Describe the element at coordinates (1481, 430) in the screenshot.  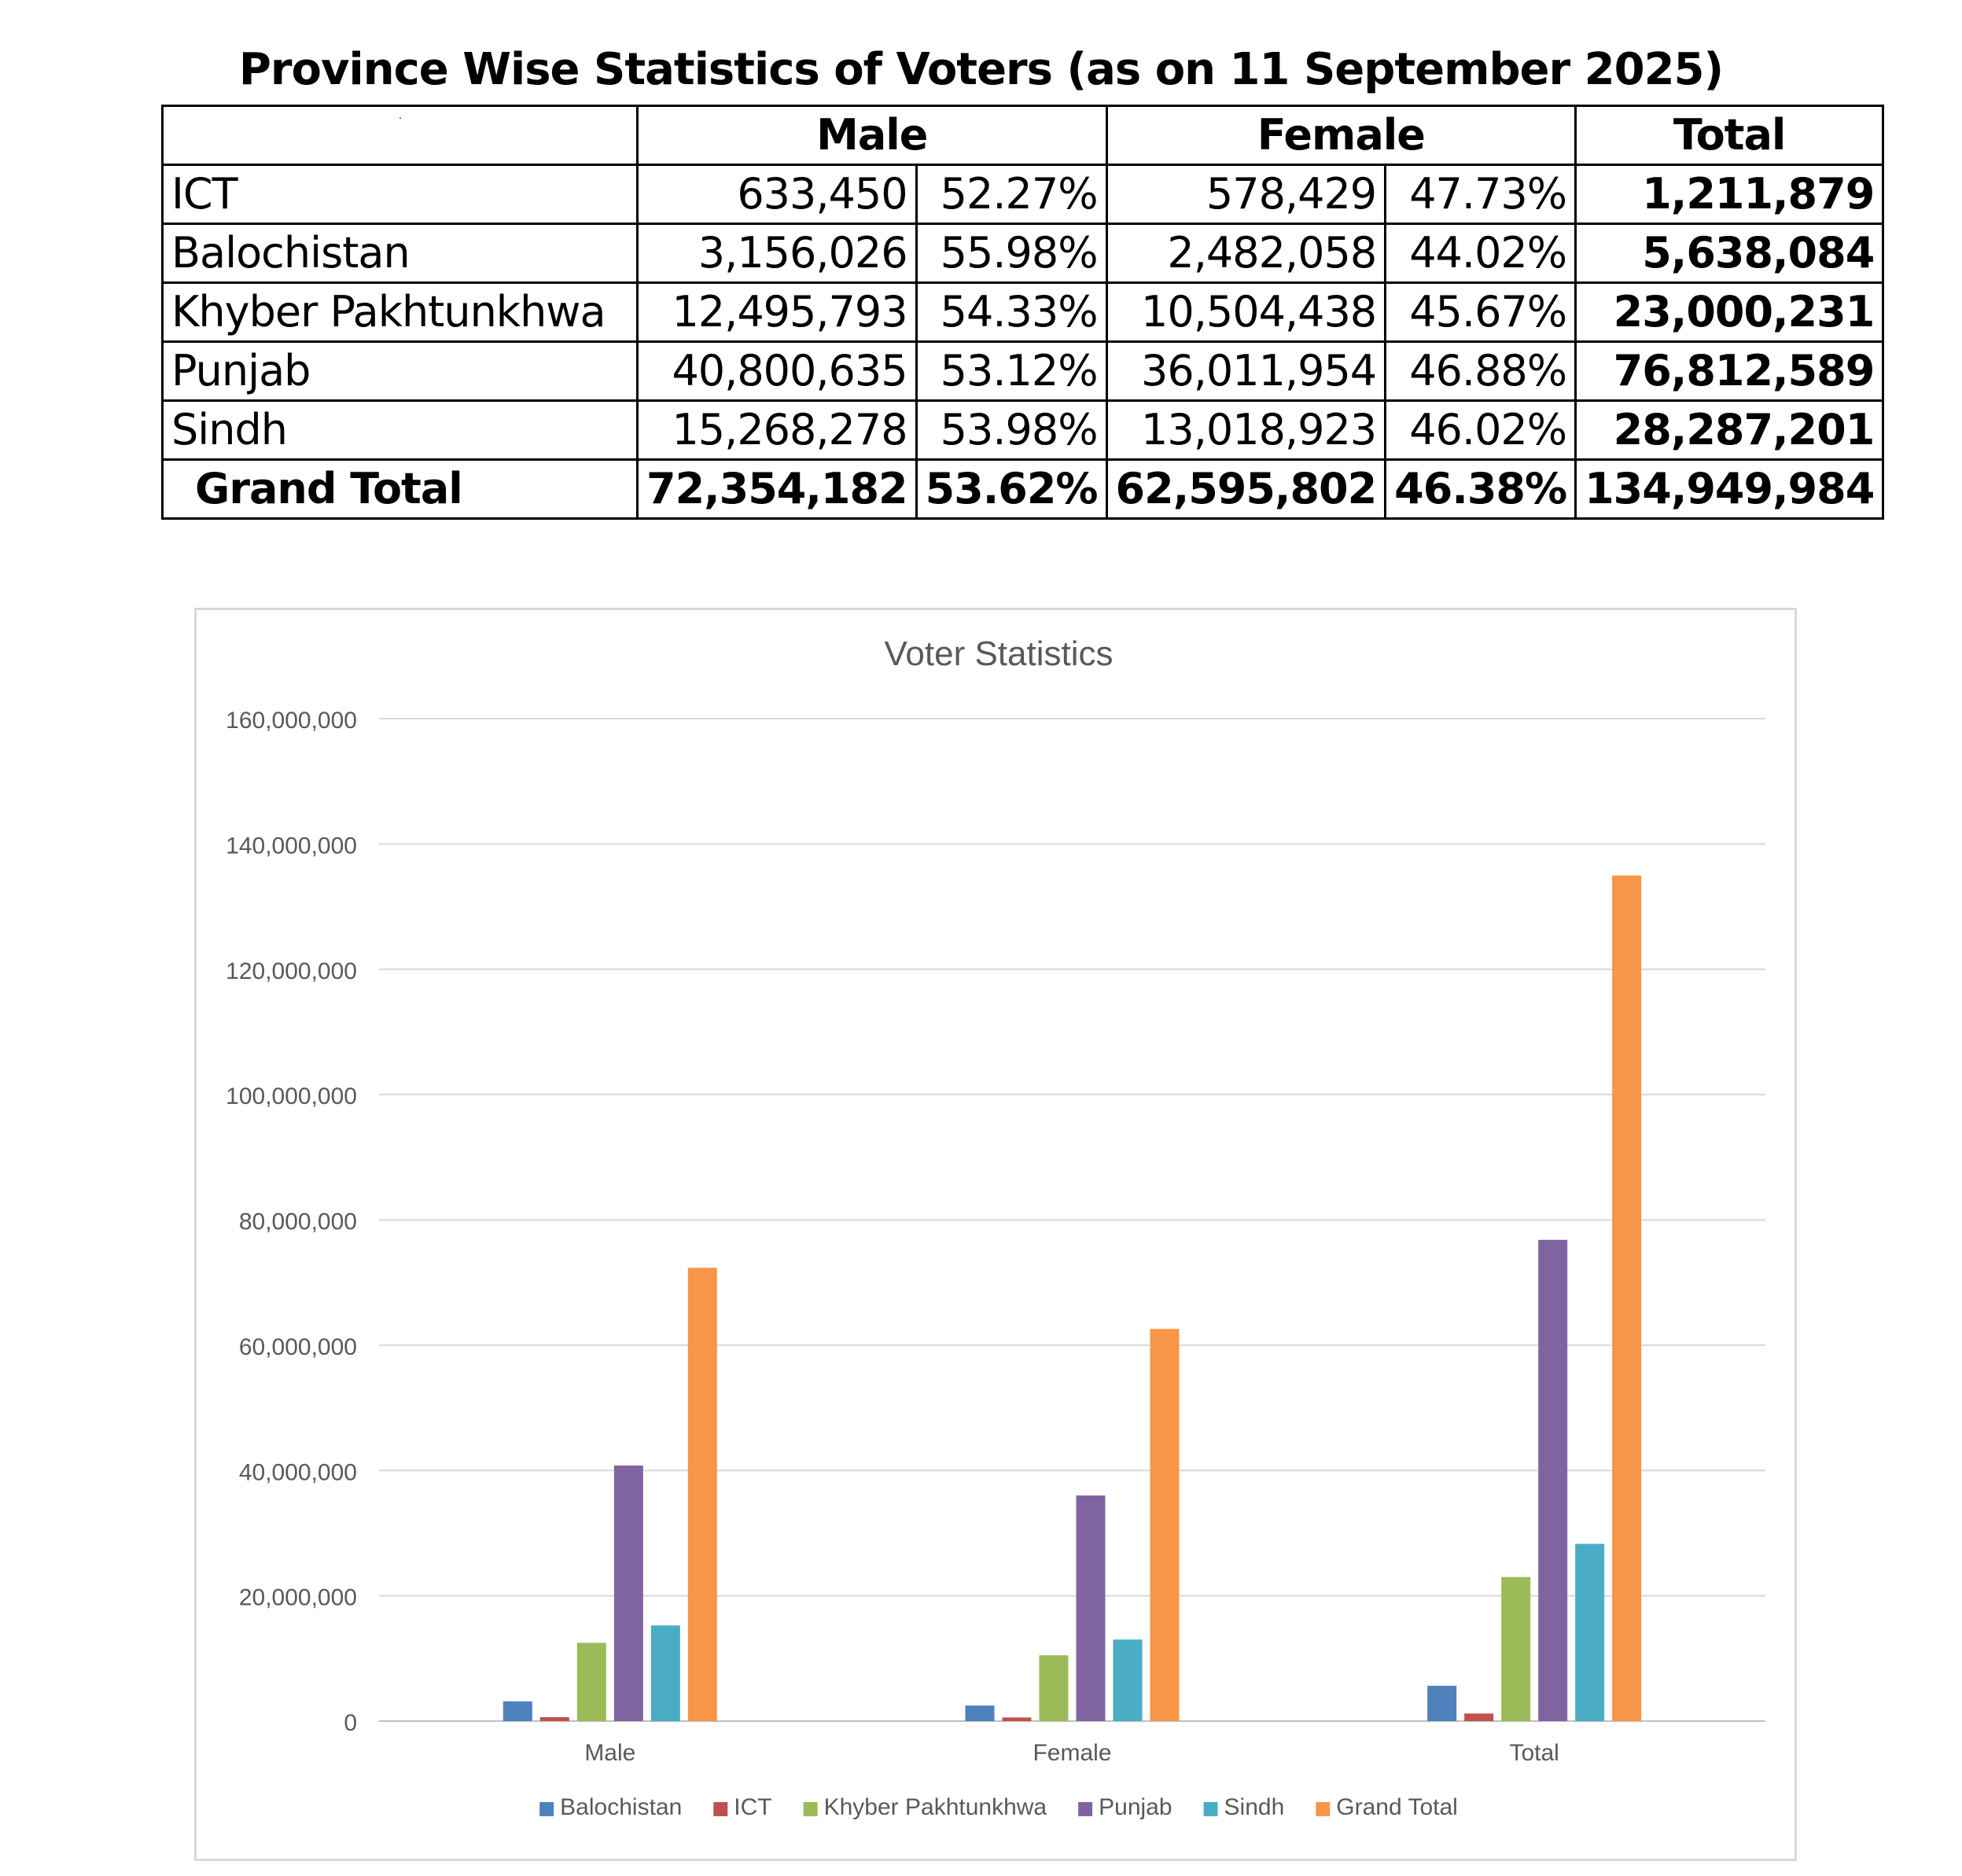
I see `female-percent: 46.02%` at that location.